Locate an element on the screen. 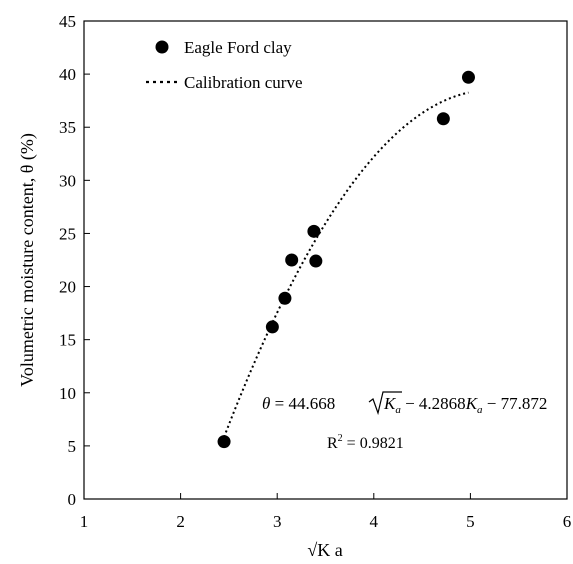 This screenshot has width=573, height=564. y-tick-label: 10 is located at coordinates (67, 393).